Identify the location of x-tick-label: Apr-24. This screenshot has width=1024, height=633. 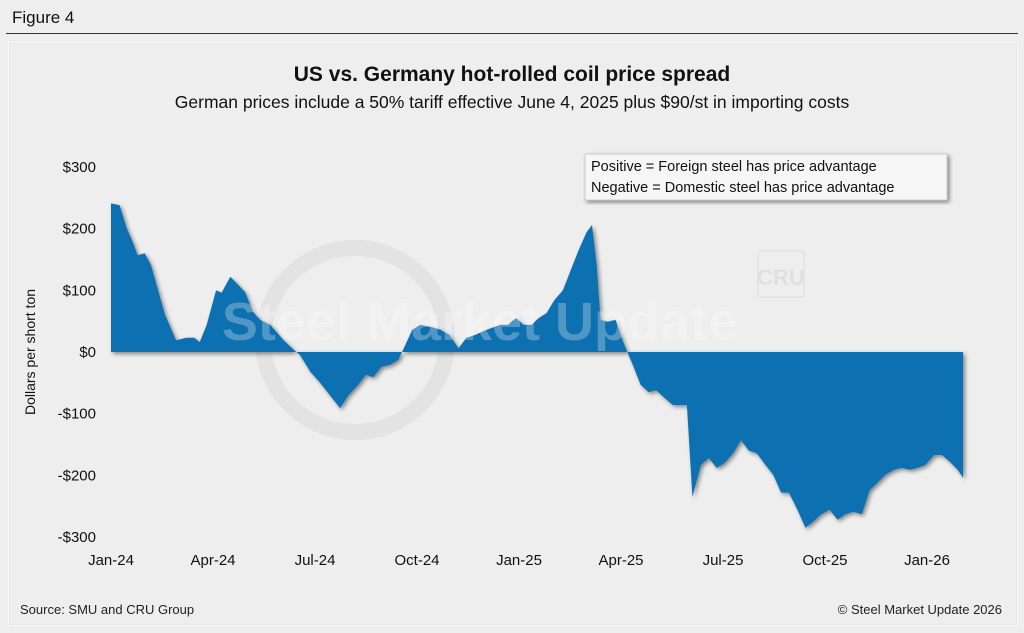
(212, 560).